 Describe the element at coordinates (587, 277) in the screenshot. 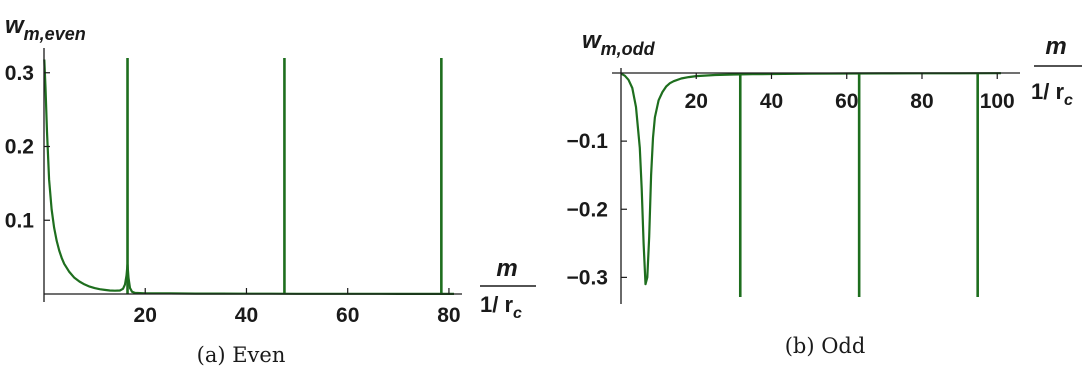

I see `odd-y-tick-label: −0.3` at that location.